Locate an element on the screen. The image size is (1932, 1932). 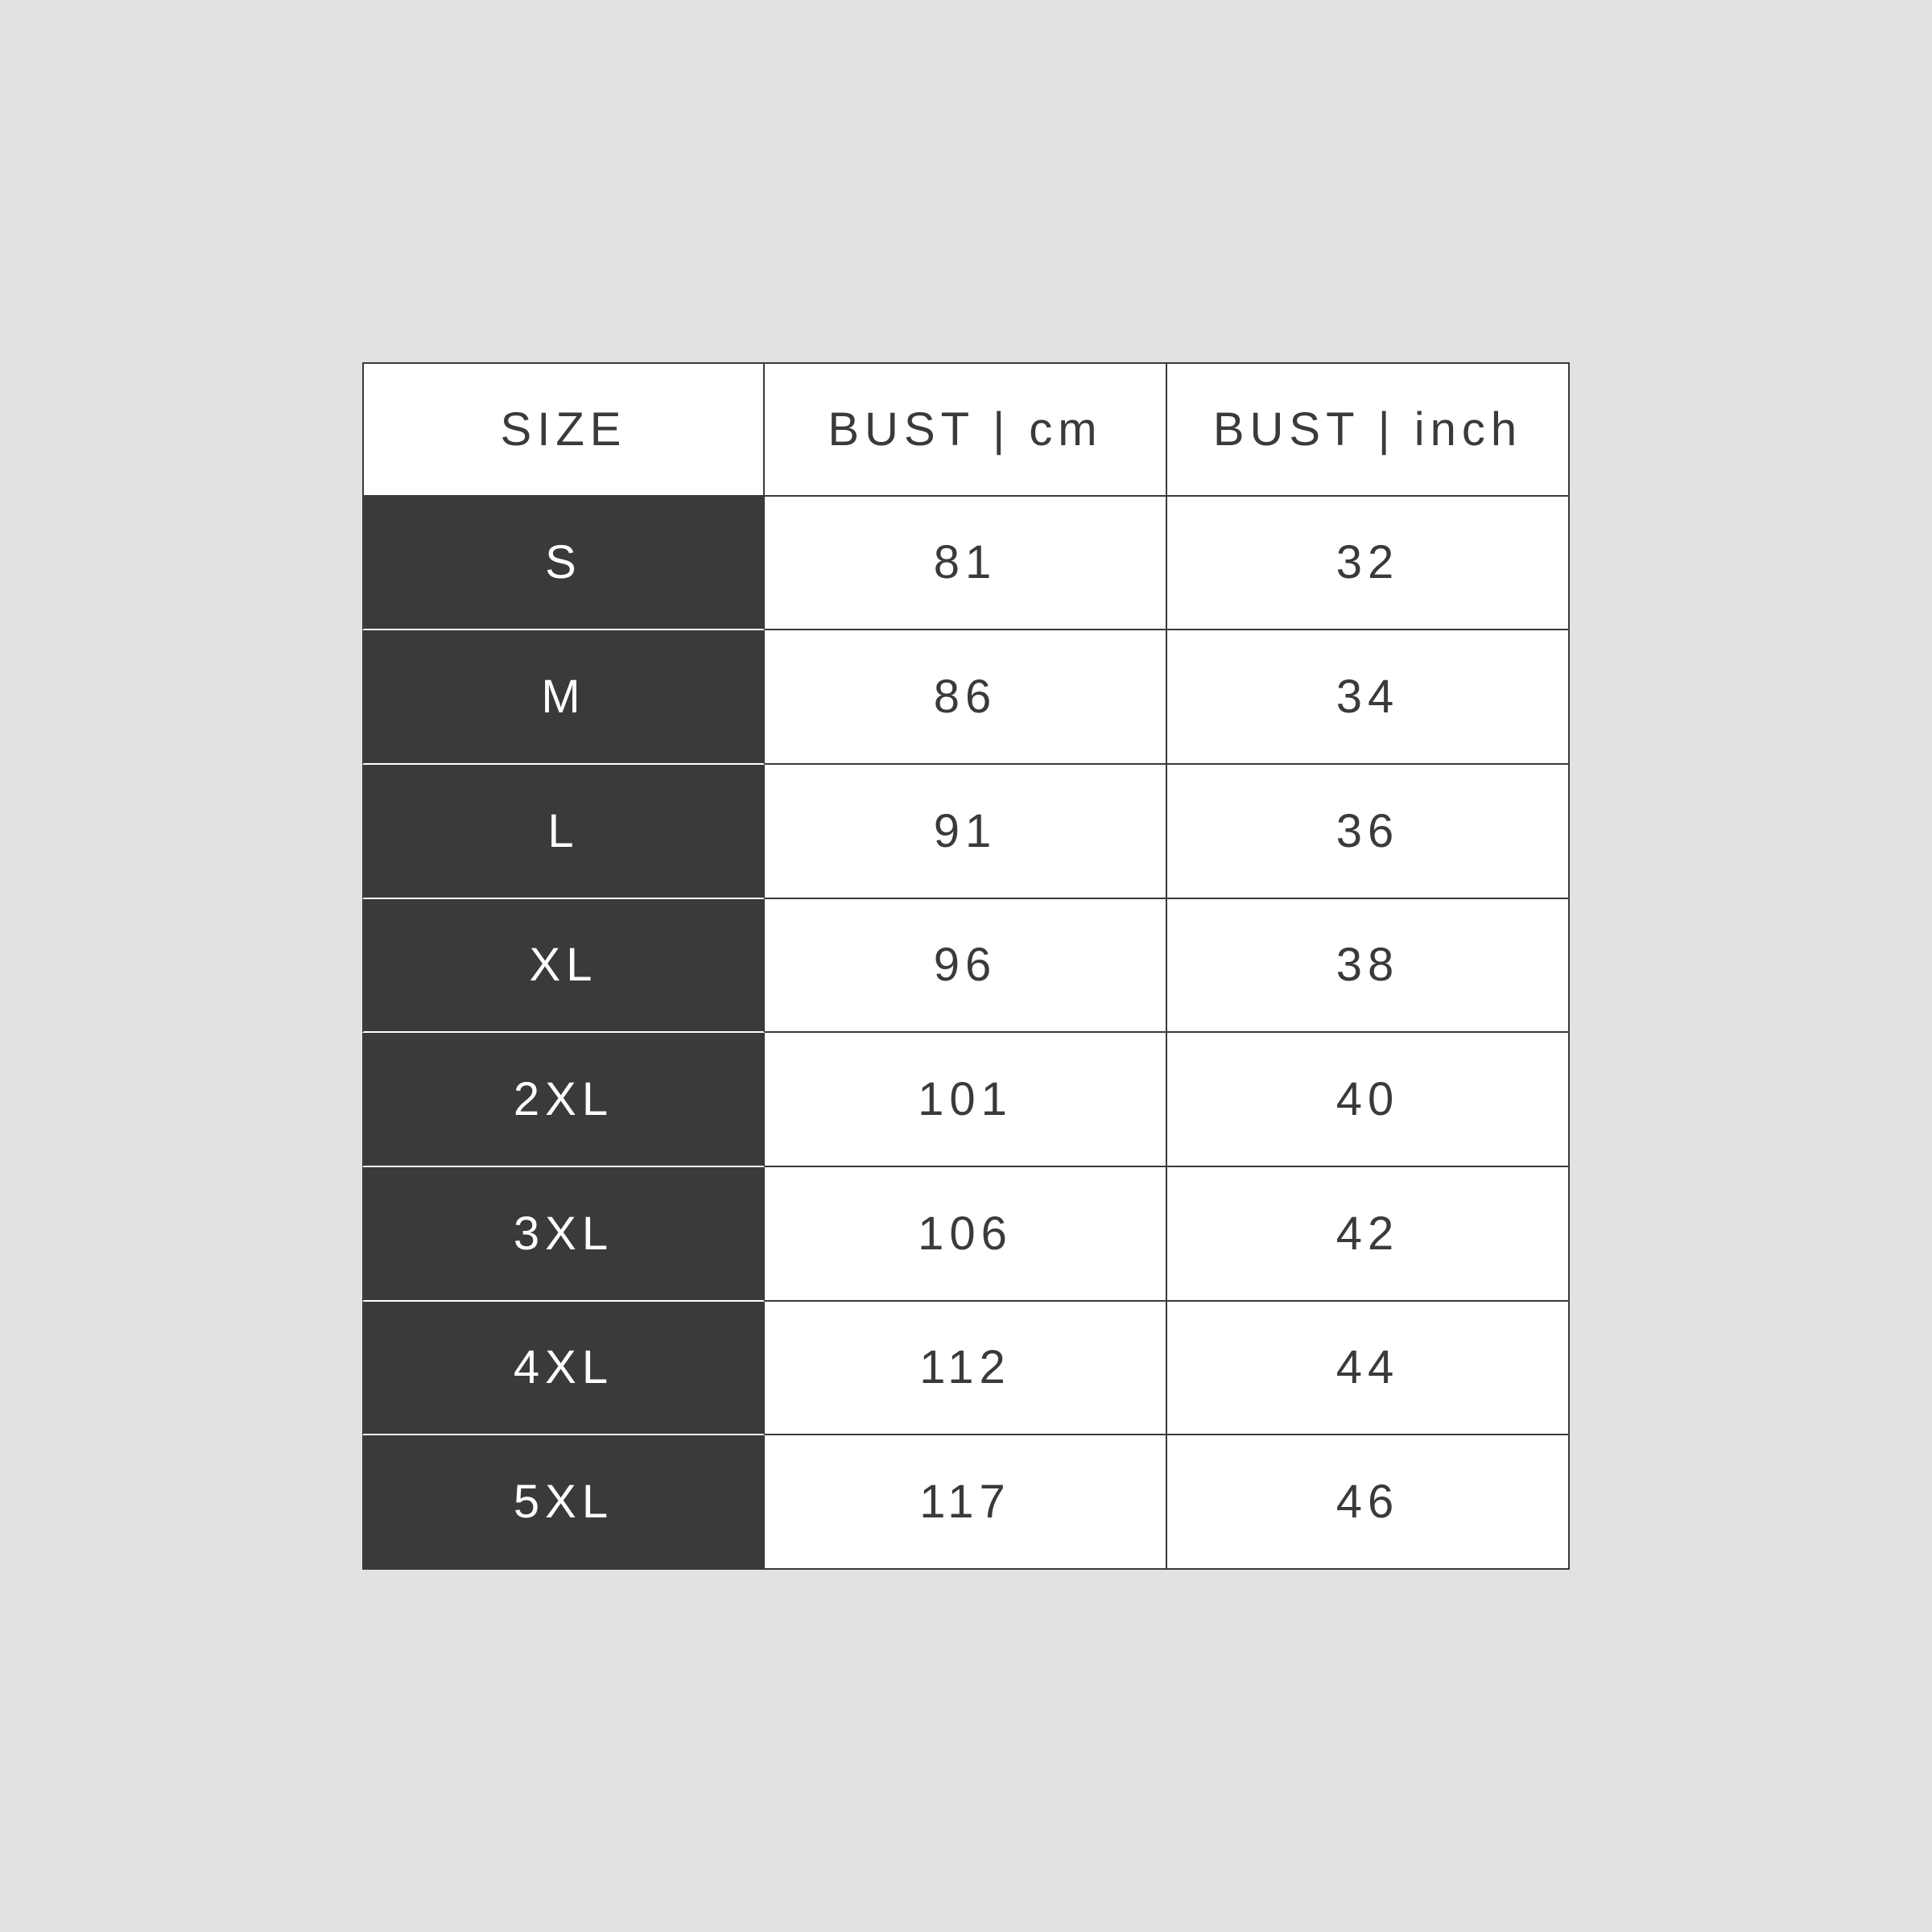
bust-inch-cell: 36 is located at coordinates (1368, 832).